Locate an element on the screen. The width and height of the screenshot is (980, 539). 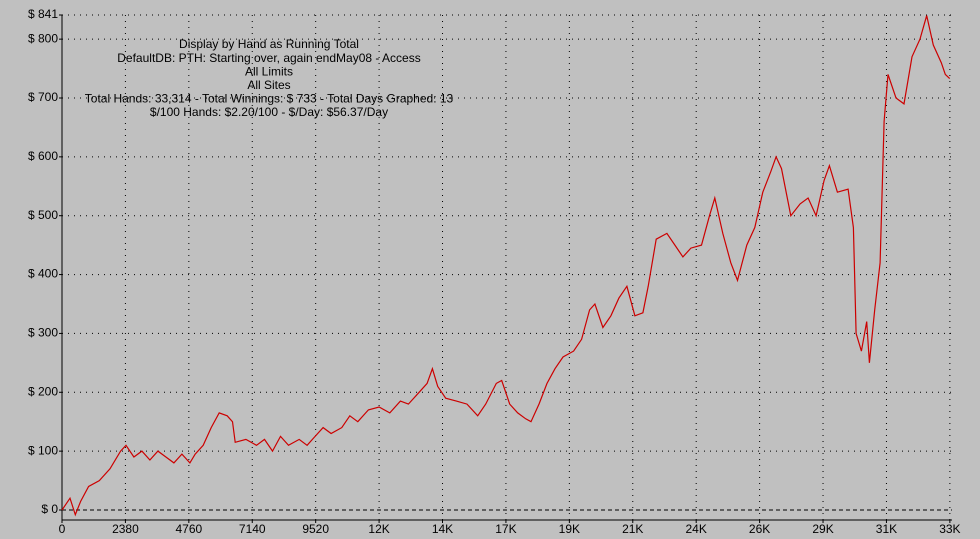
y-tick-label: $ 800 is located at coordinates (43, 38).